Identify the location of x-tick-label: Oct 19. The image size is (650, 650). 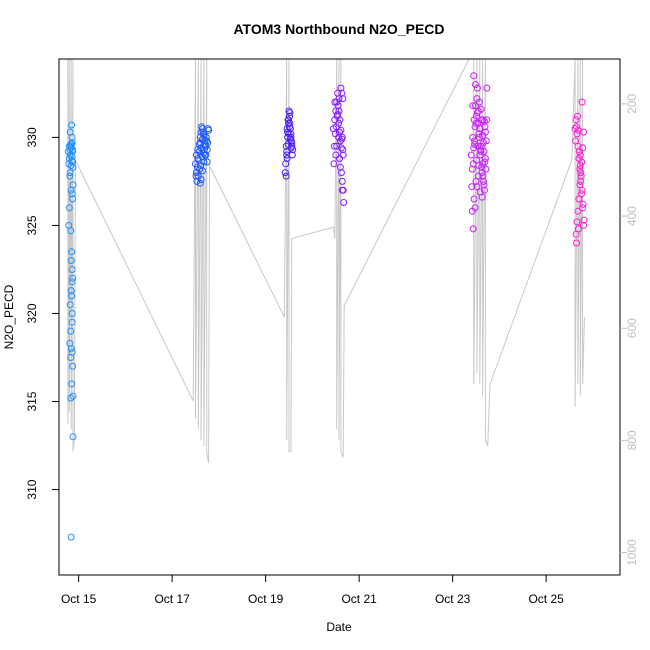
(266, 599).